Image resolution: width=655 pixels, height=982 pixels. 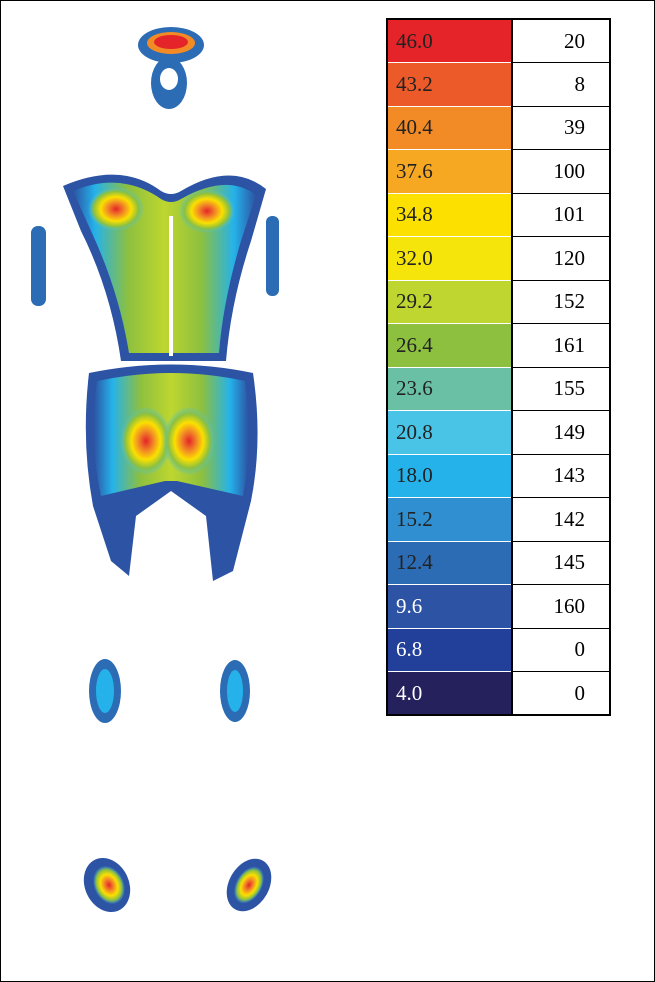 I want to click on pressure-level: 9.6, so click(x=450, y=606).